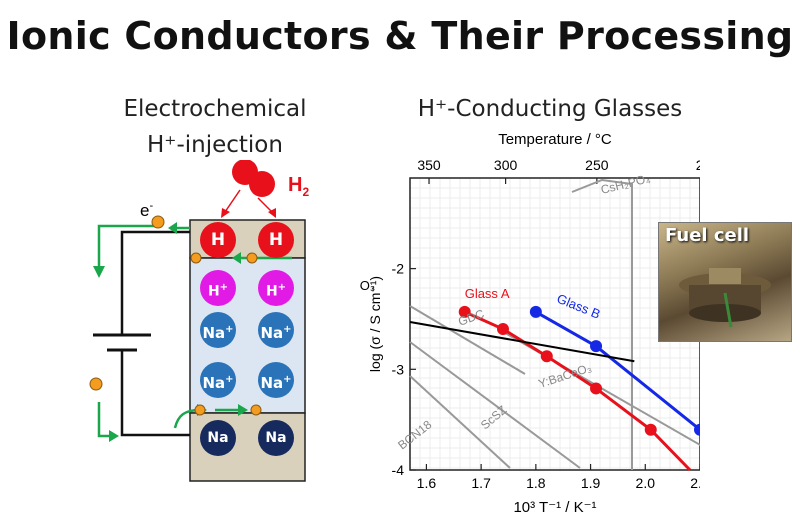 The height and width of the screenshot is (526, 800). Describe the element at coordinates (646, 483) in the screenshot. I see `x-tick-label: 2.0` at that location.